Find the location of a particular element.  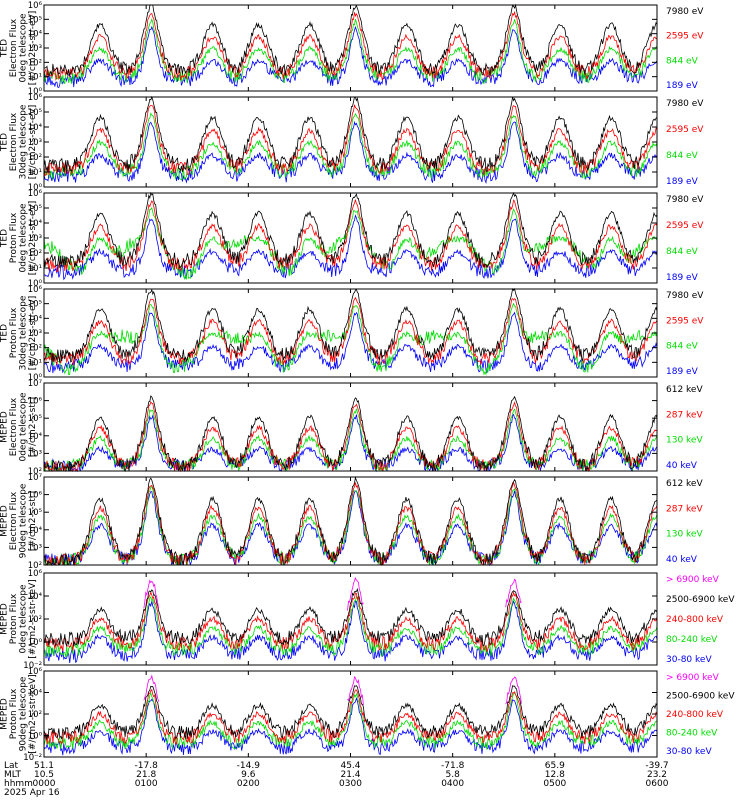

x-tick-label: 23.2 is located at coordinates (657, 775).